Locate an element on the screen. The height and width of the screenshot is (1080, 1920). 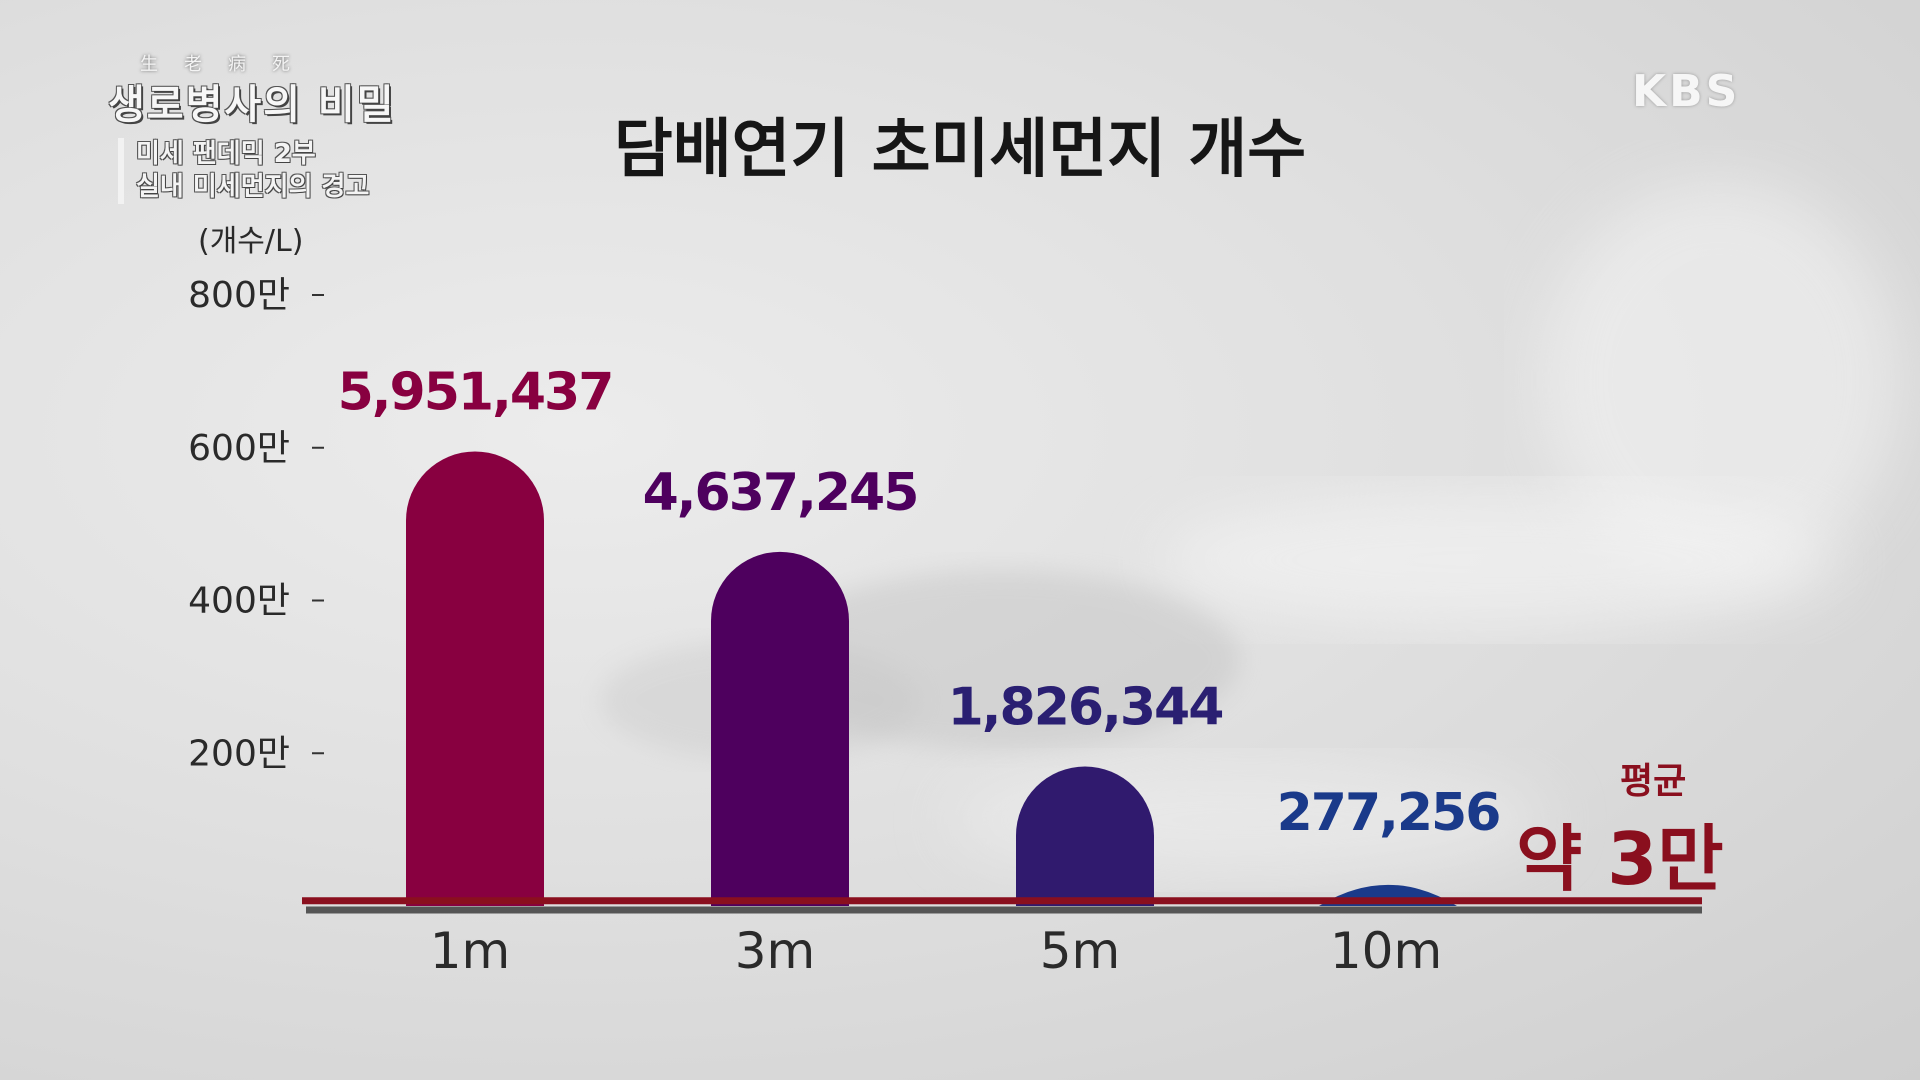
chart-title: 담배연기 초미세먼지 개수 is located at coordinates (960, 150).